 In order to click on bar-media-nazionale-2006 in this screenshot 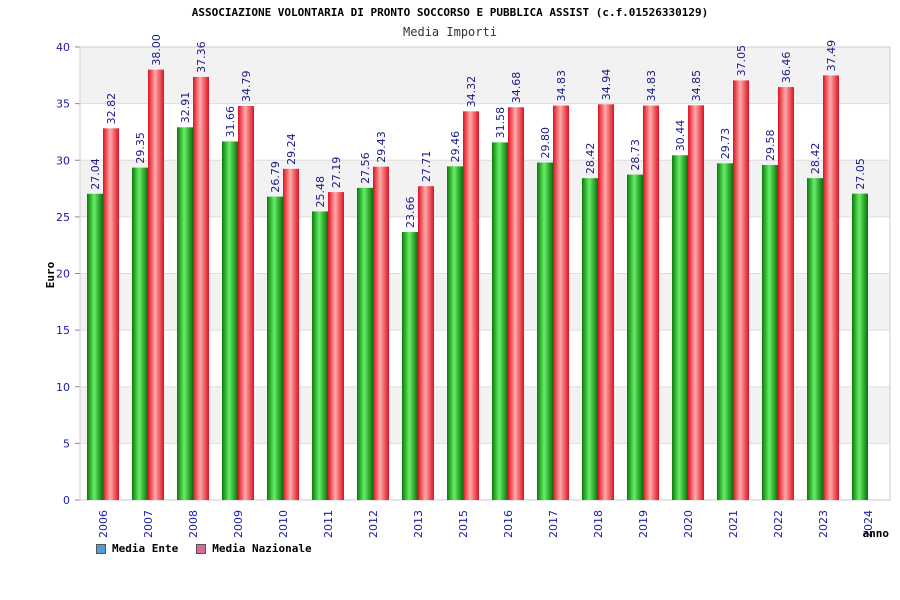, I will do `click(111, 314)`.